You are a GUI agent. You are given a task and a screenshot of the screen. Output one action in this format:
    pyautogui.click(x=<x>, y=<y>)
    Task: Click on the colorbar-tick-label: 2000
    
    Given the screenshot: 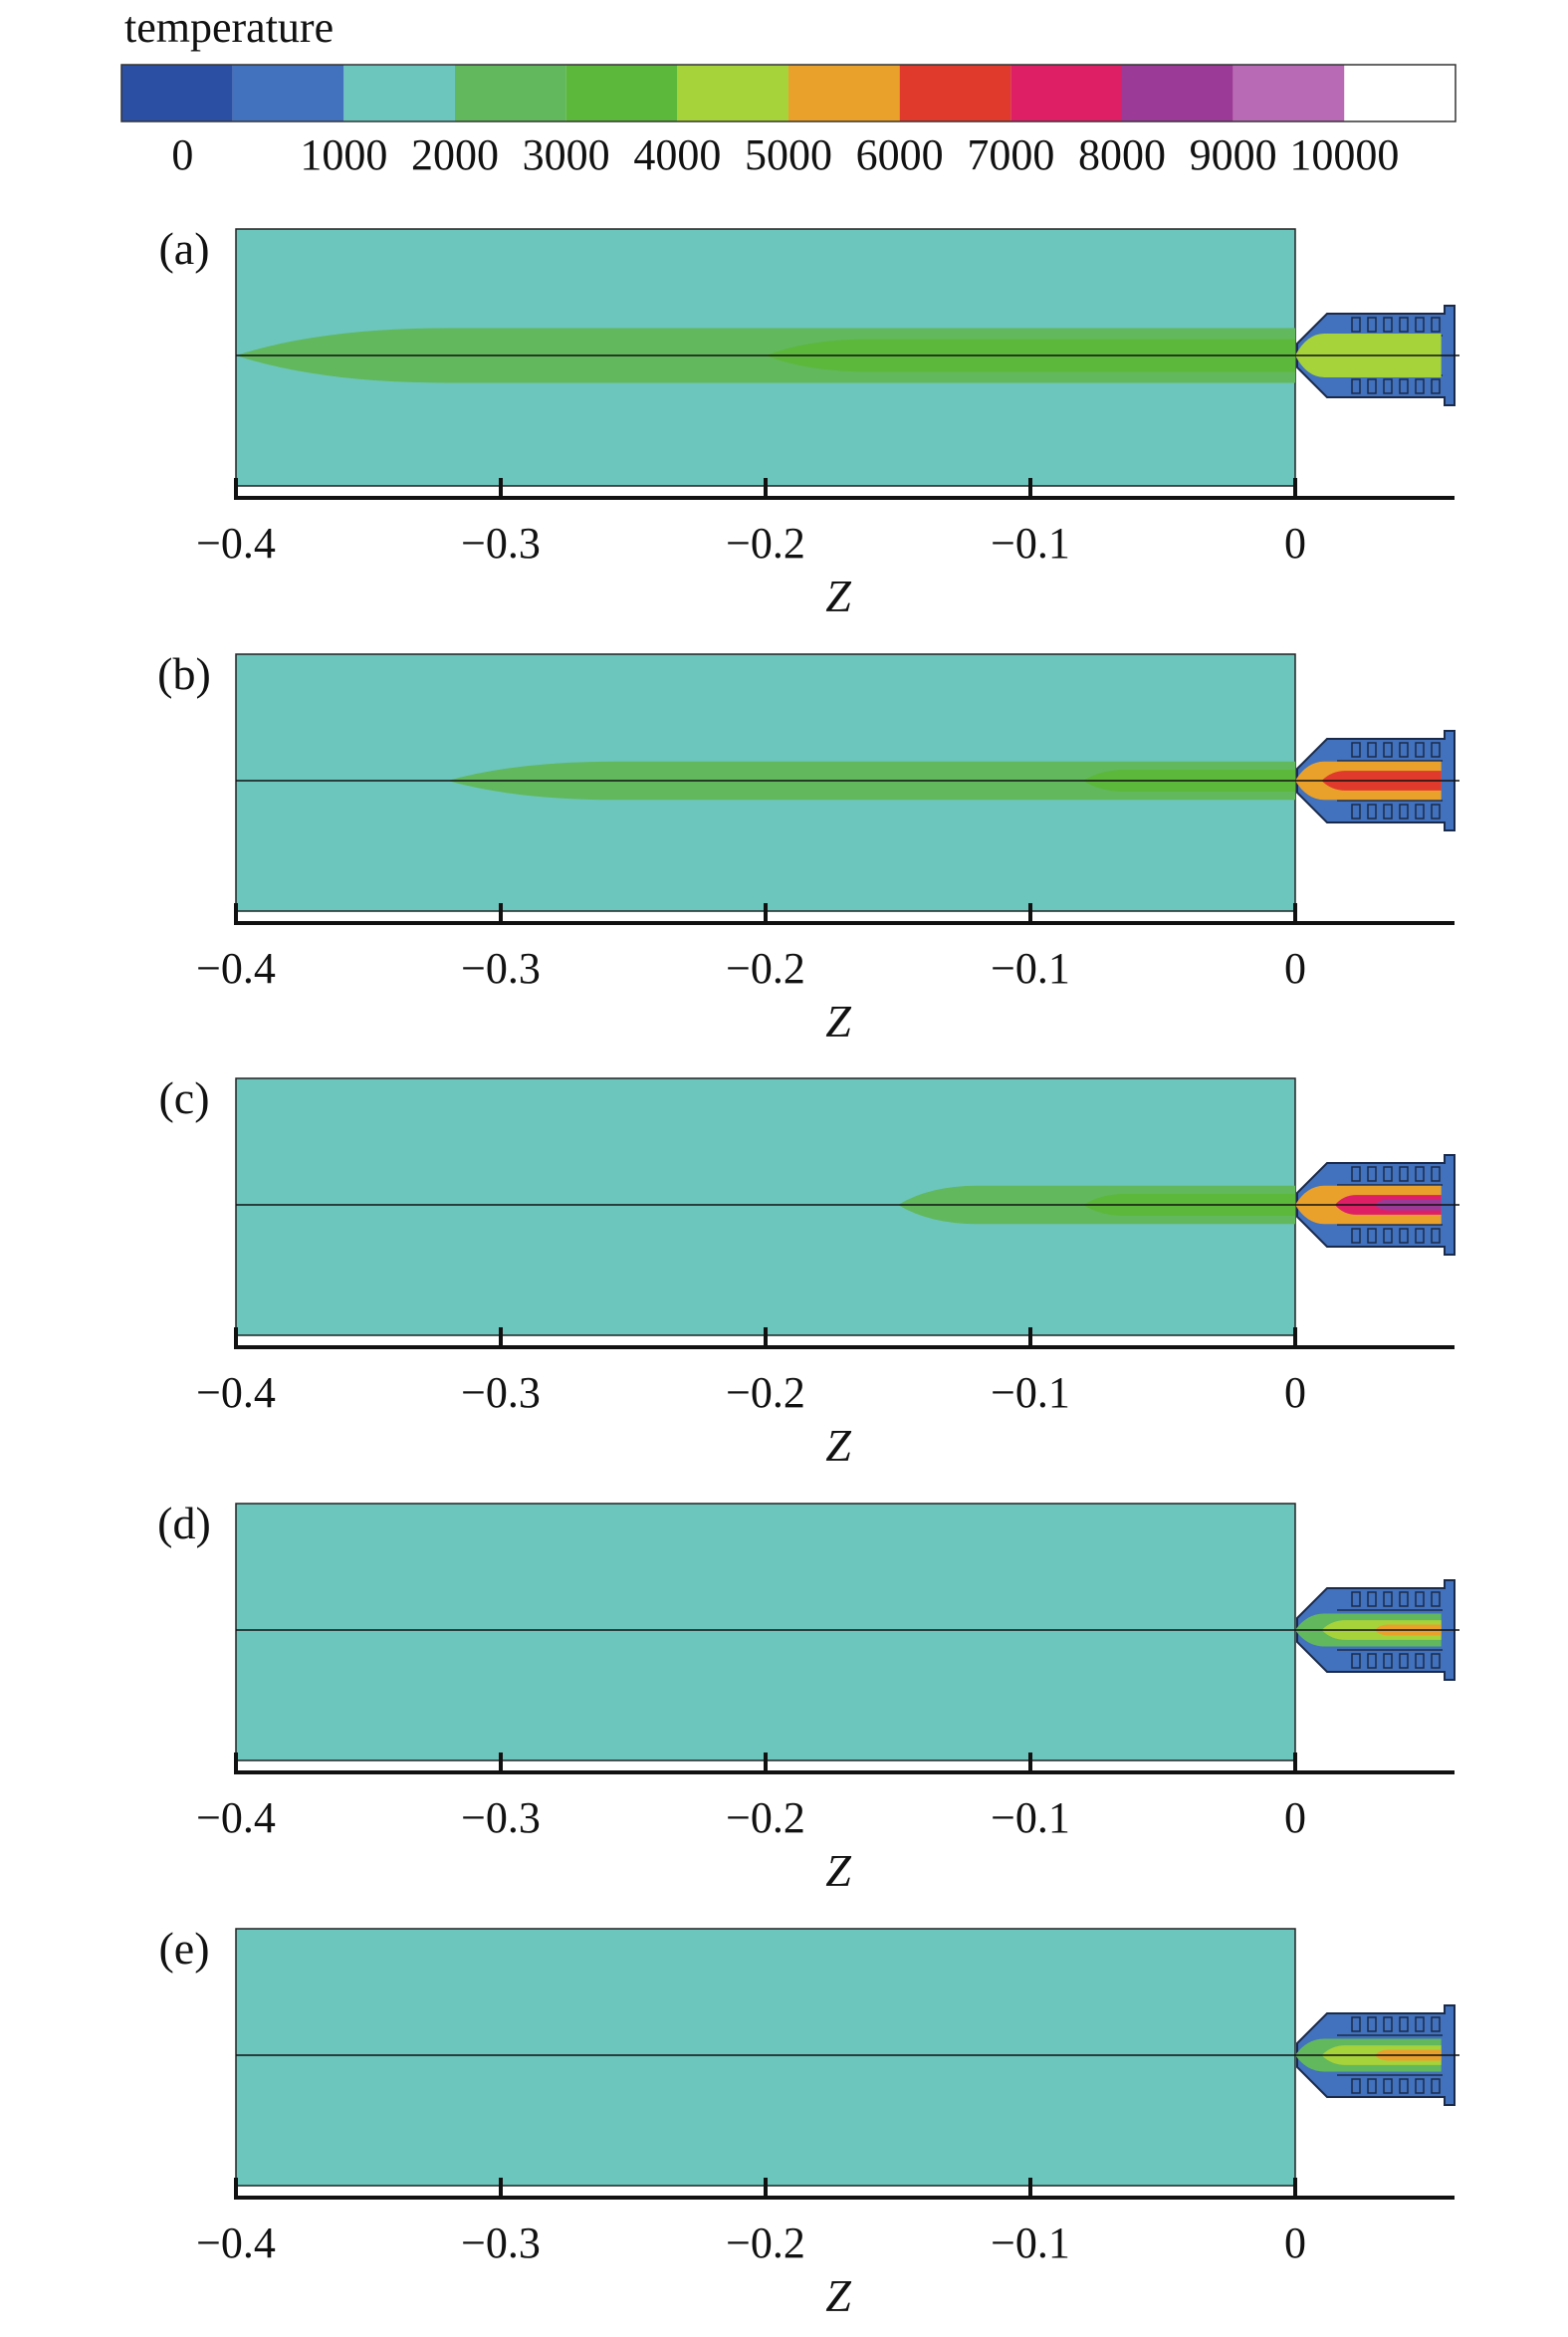 What is the action you would take?
    pyautogui.click(x=455, y=154)
    